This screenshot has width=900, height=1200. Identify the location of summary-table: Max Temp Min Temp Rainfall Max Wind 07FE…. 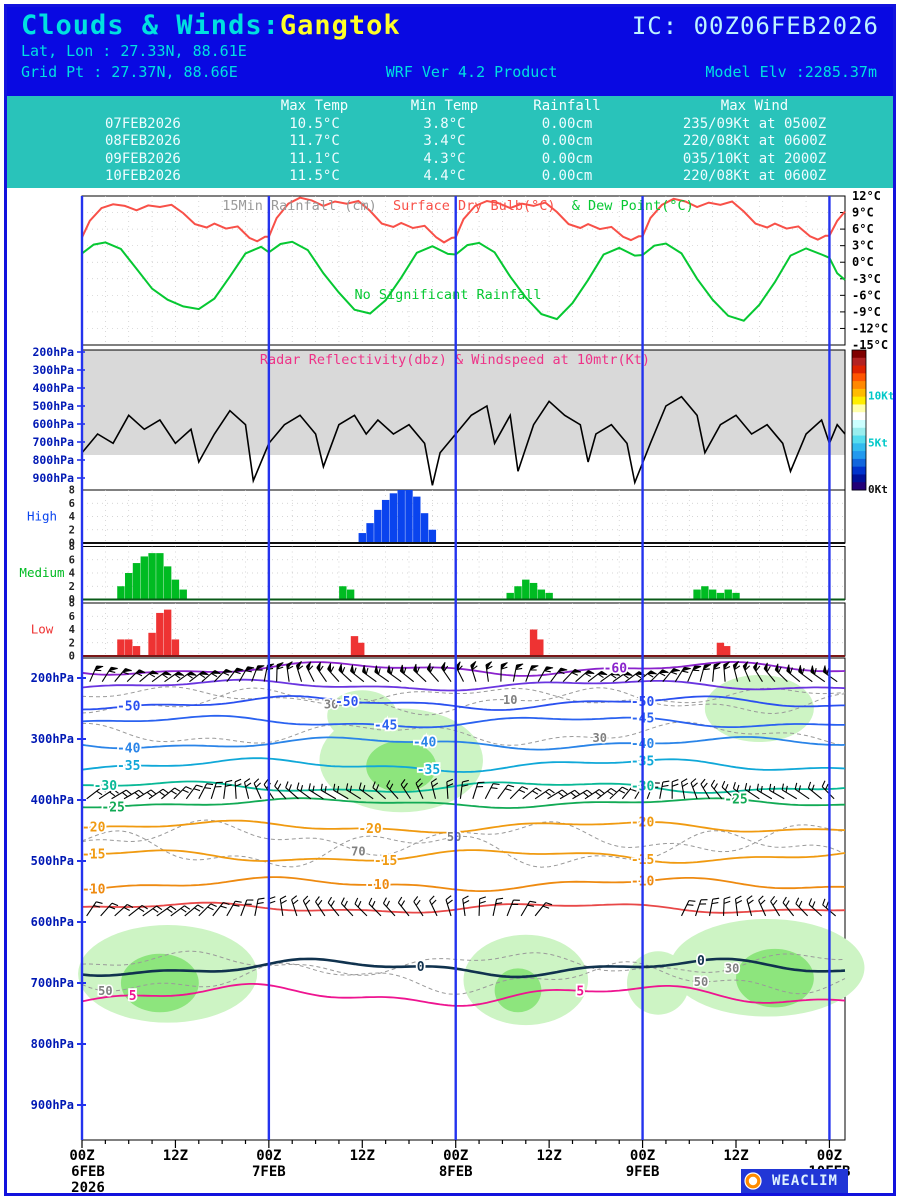
(450, 142).